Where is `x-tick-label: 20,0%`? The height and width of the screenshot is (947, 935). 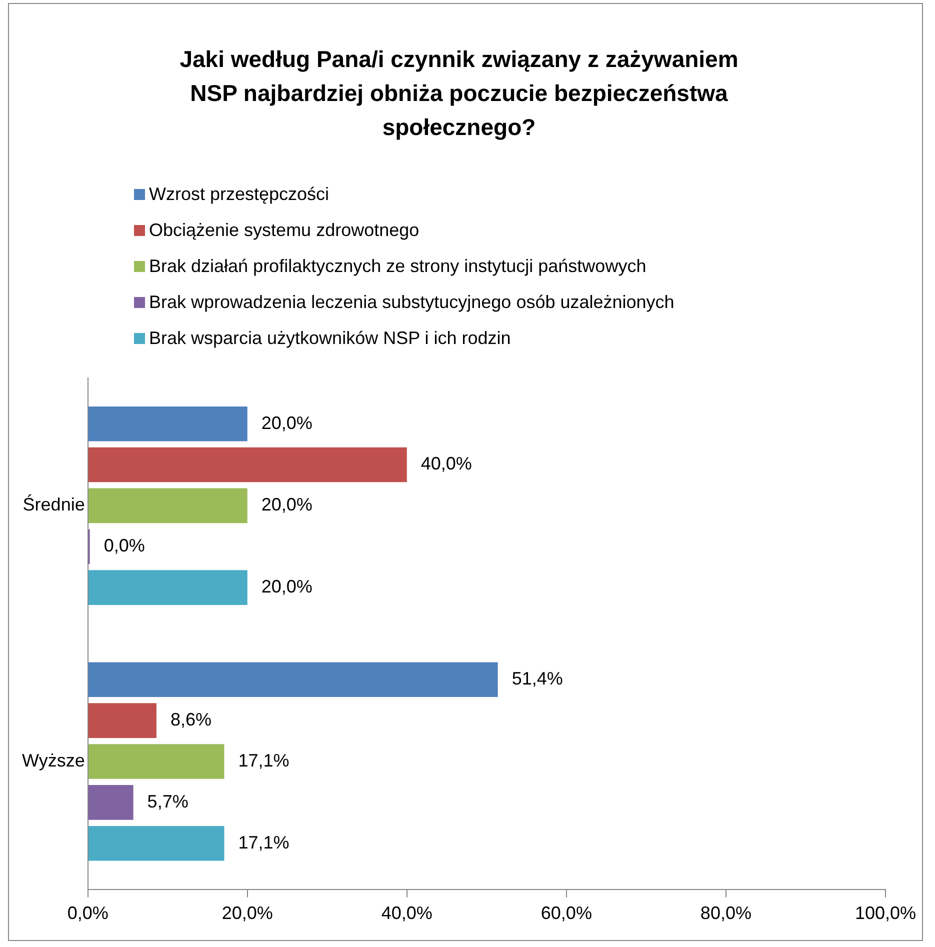
x-tick-label: 20,0% is located at coordinates (247, 913).